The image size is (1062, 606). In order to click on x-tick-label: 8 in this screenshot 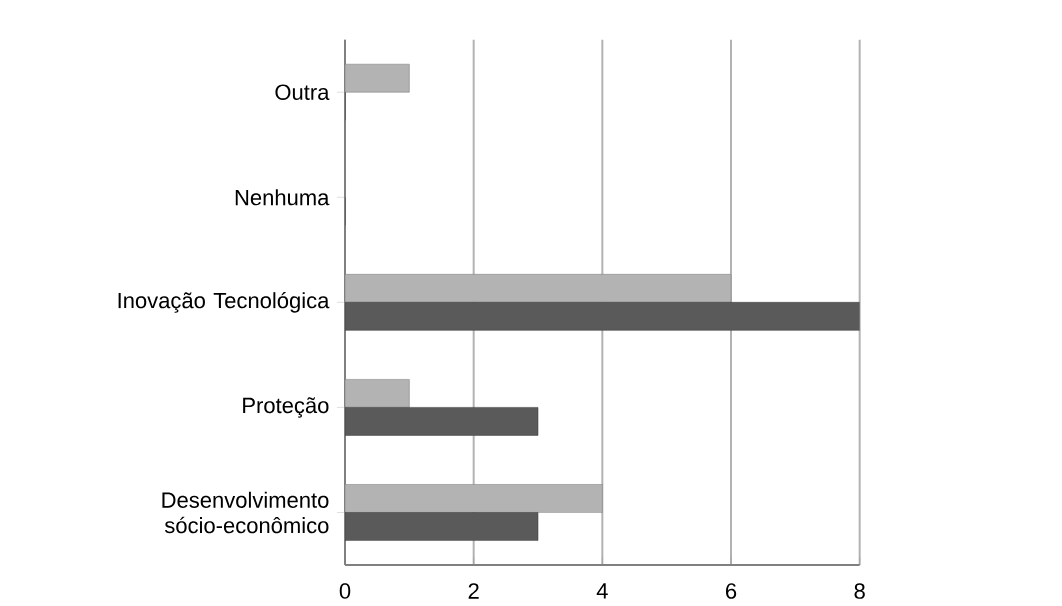, I will do `click(859, 591)`.